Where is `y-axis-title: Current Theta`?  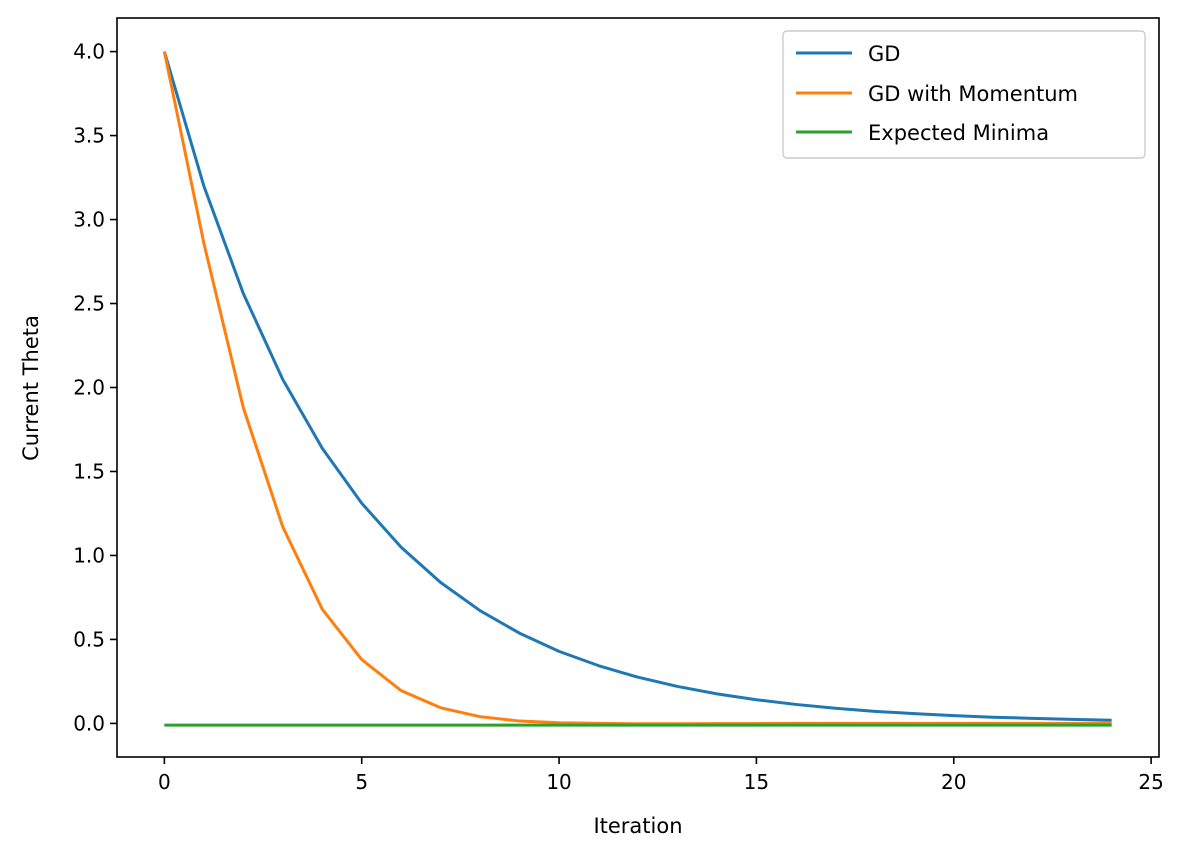 y-axis-title: Current Theta is located at coordinates (31, 388).